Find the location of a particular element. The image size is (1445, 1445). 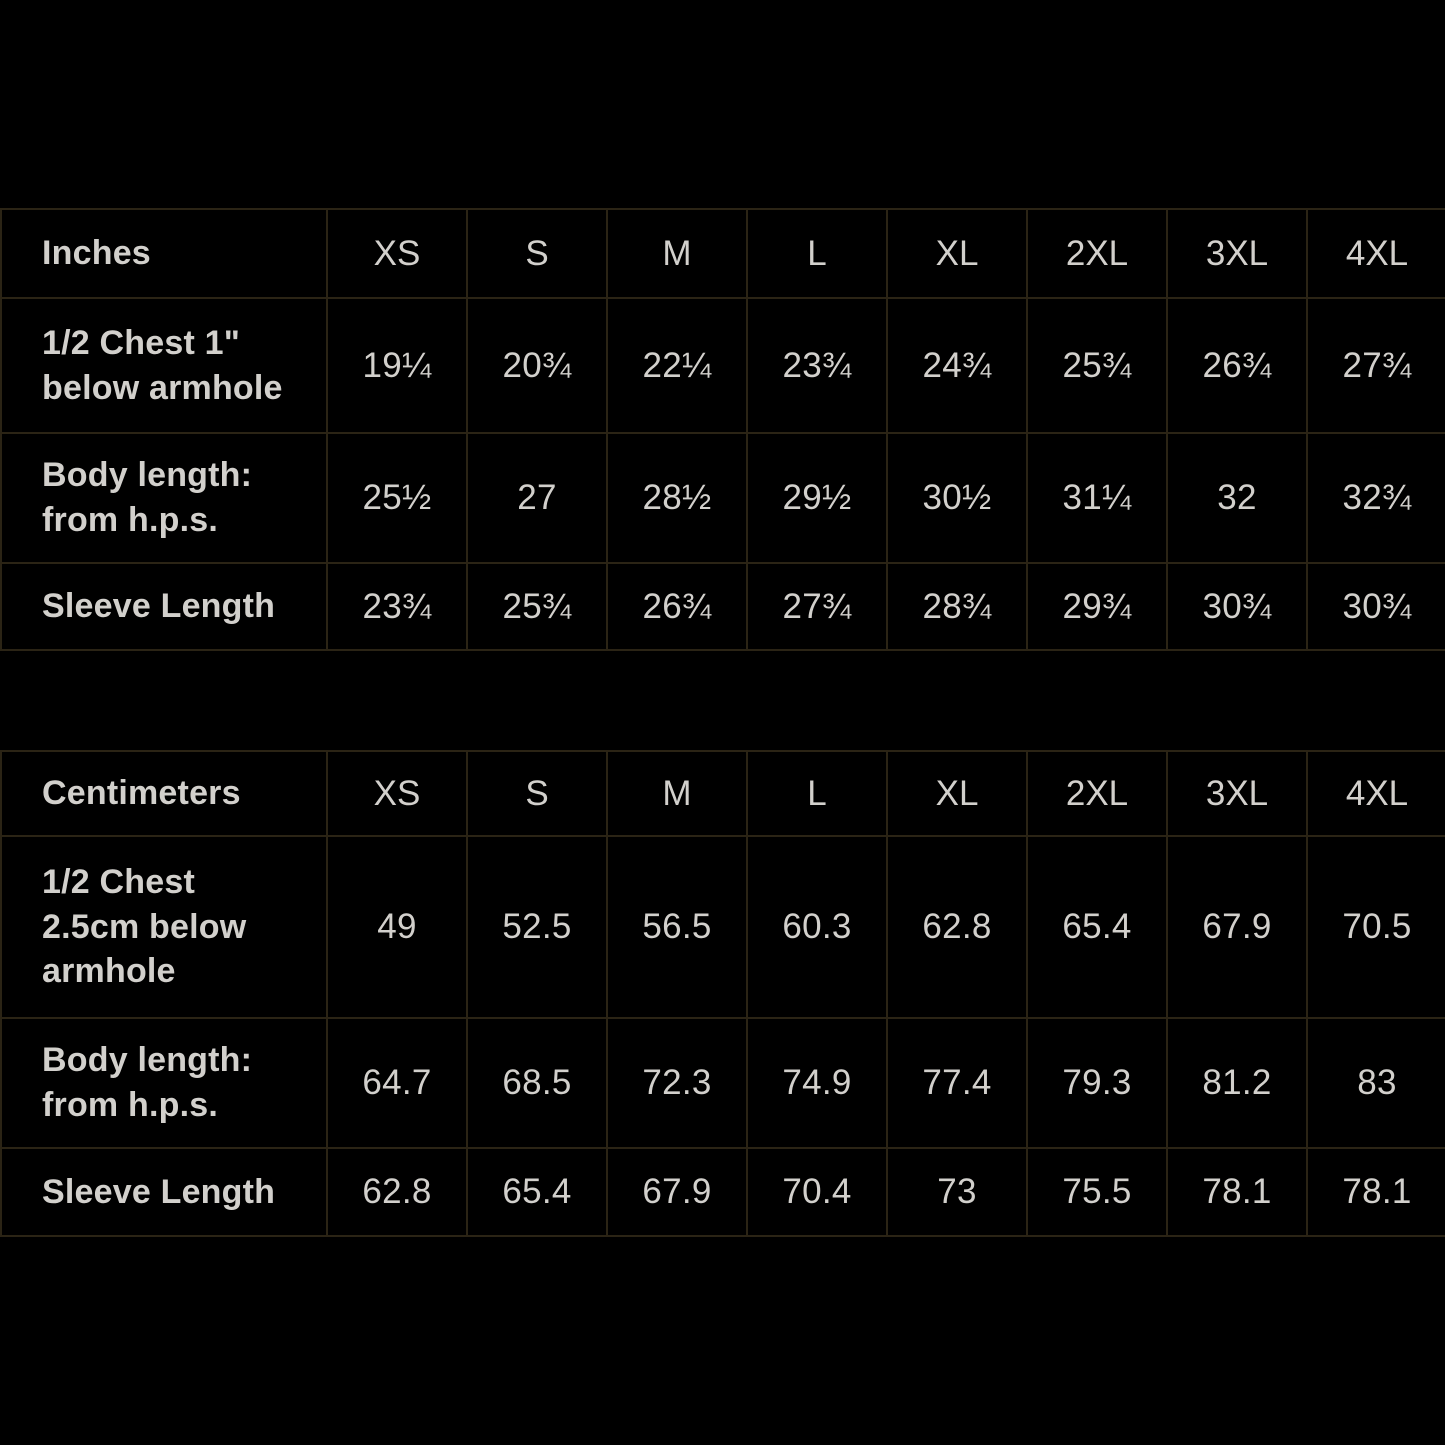

unit-label: Centimeters is located at coordinates (164, 793).